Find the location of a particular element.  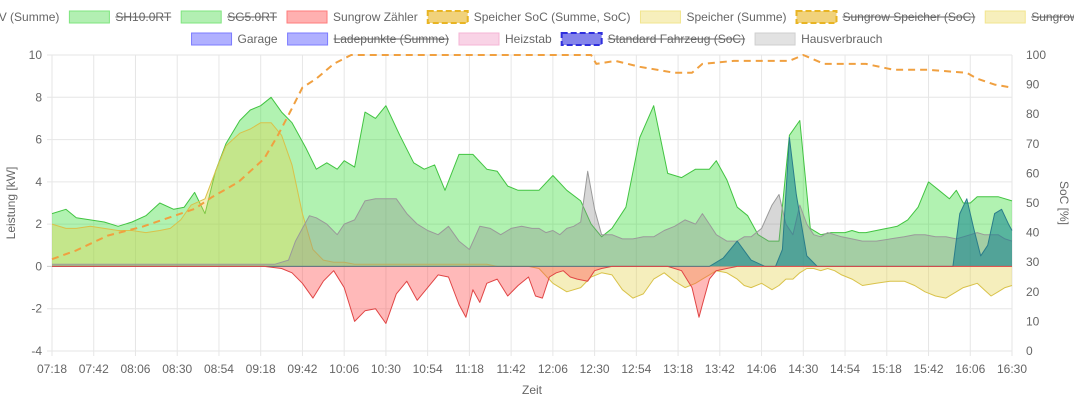

x-tick-label: 07:18 is located at coordinates (52, 369).